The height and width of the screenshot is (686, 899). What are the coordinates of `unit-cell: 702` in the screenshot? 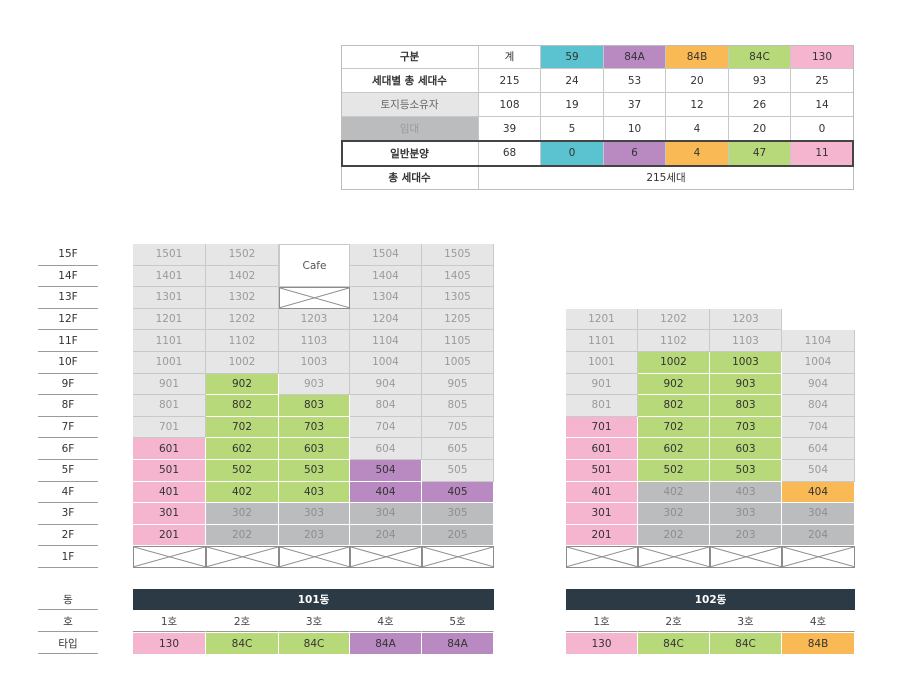 It's located at (674, 427).